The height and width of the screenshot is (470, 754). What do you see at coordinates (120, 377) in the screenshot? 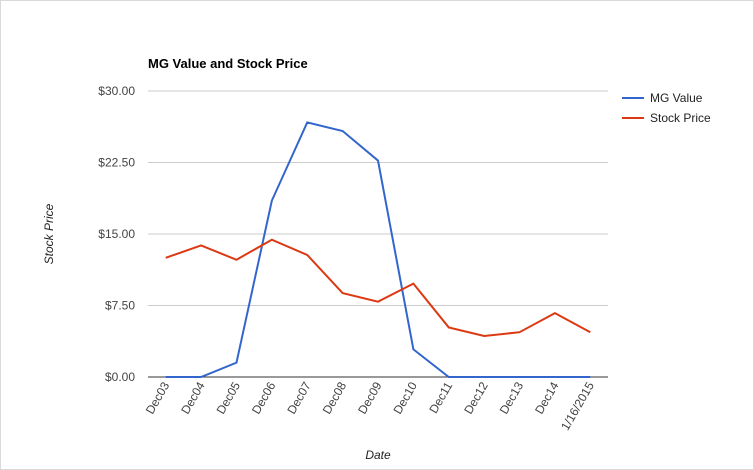
I see `y-tick-label: $0.00` at bounding box center [120, 377].